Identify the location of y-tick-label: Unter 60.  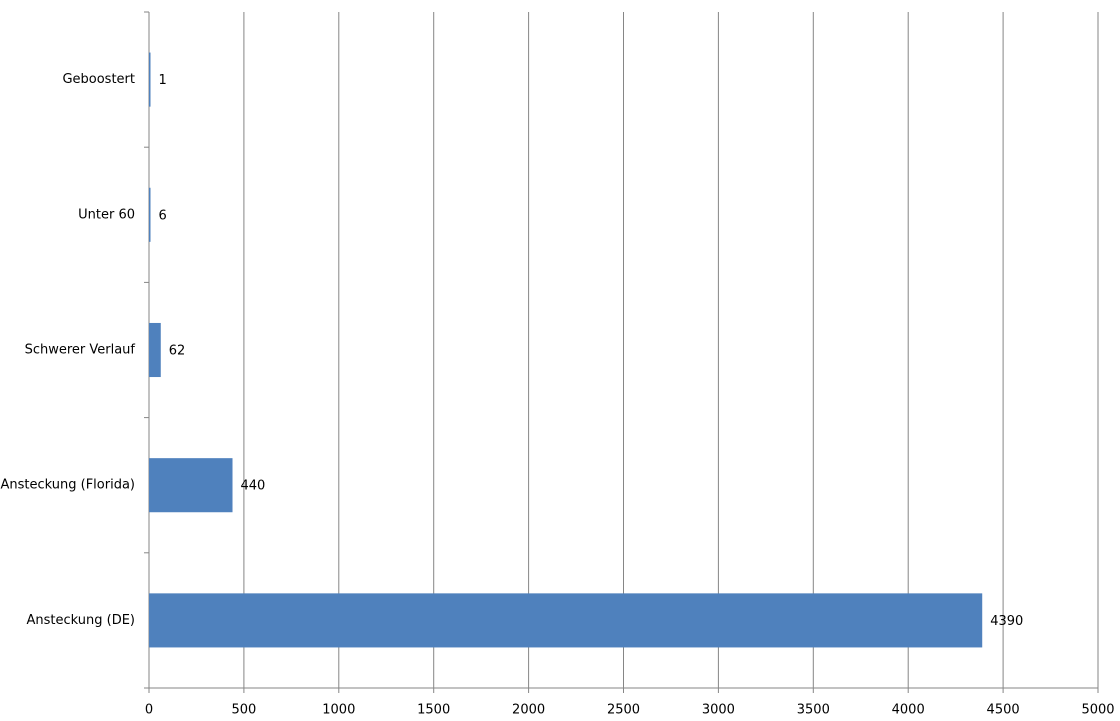
(106, 214).